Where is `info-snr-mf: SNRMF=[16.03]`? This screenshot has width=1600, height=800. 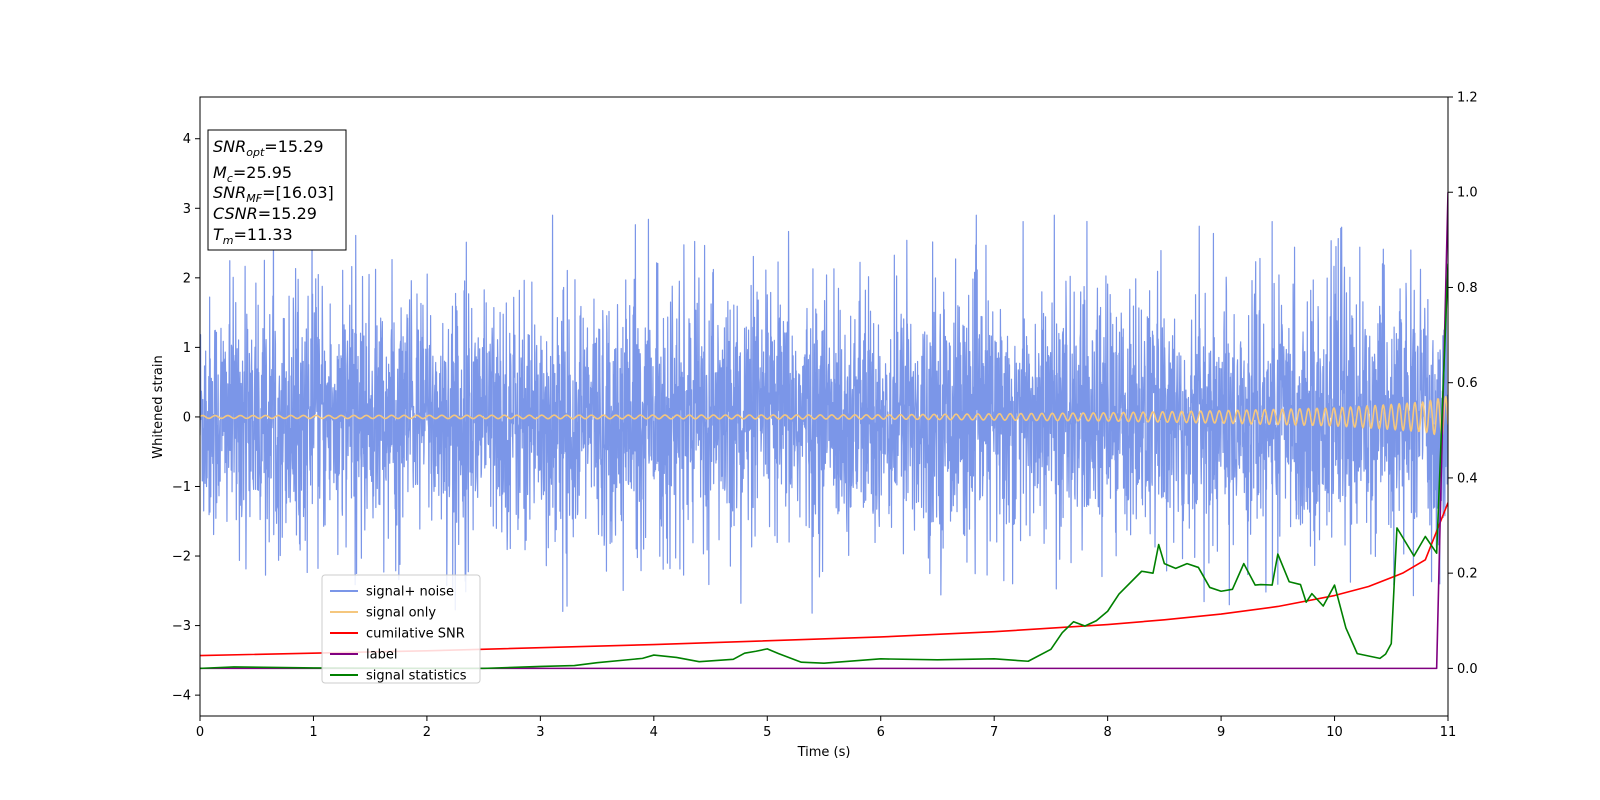
info-snr-mf: SNRMF=[16.03] is located at coordinates (273, 194).